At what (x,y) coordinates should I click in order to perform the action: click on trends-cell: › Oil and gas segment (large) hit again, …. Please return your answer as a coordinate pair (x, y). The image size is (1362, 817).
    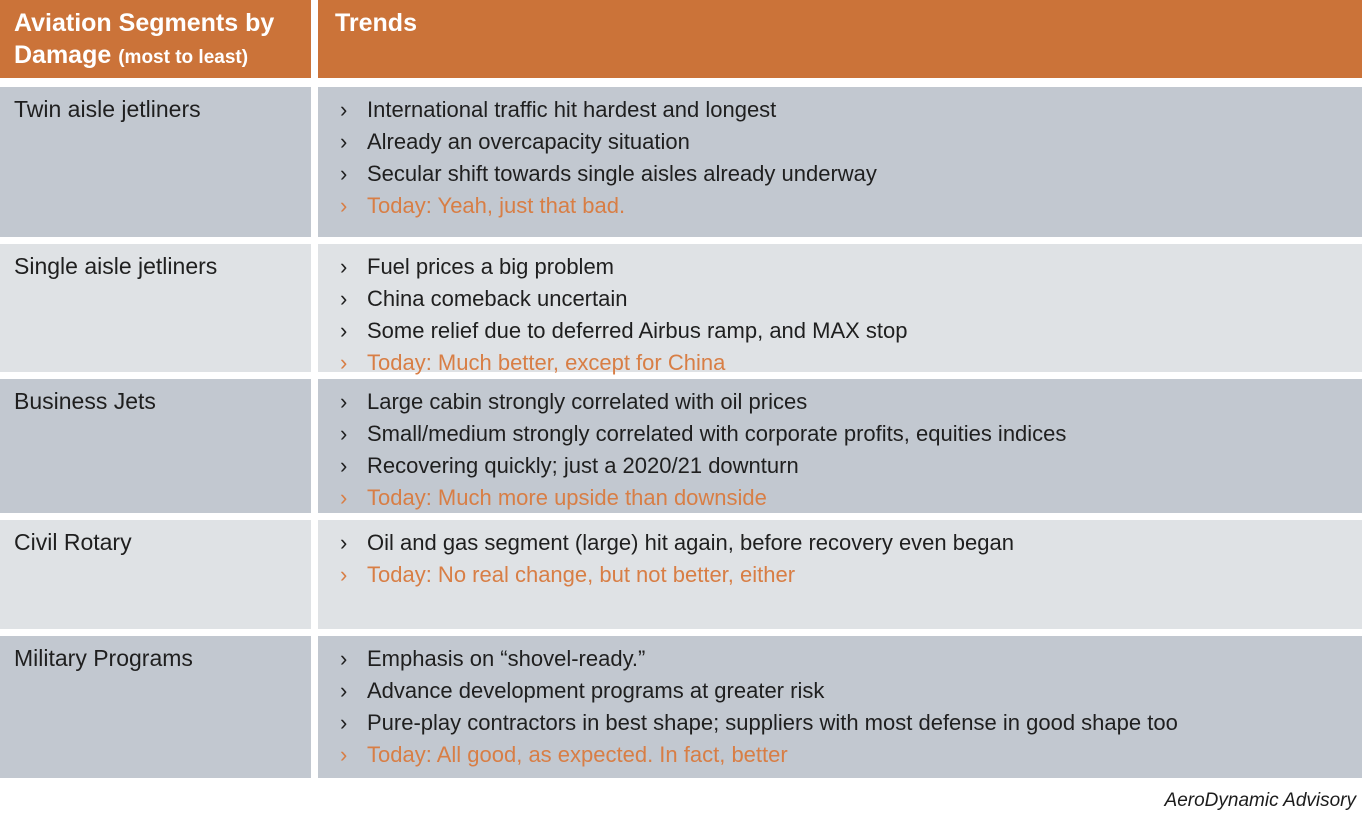
    Looking at the image, I should click on (840, 574).